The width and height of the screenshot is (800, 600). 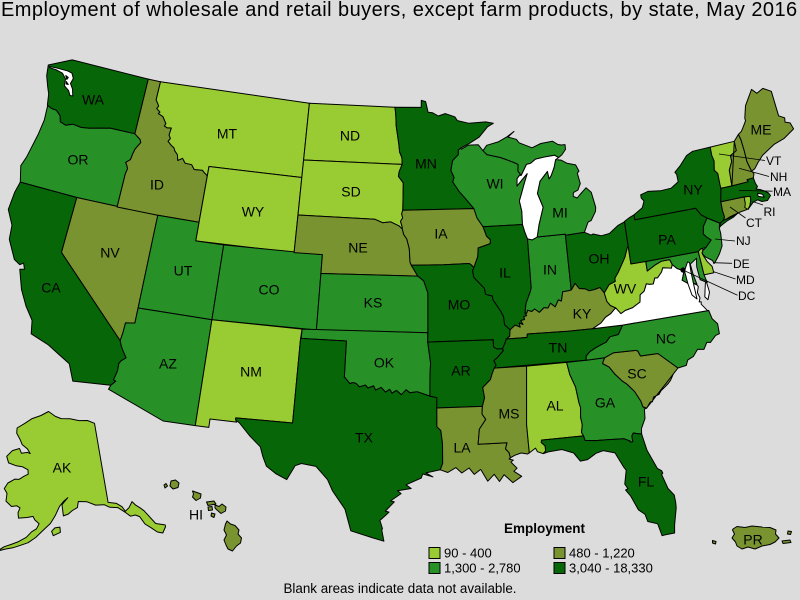 What do you see at coordinates (505, 273) in the screenshot?
I see `svg-text: IL` at bounding box center [505, 273].